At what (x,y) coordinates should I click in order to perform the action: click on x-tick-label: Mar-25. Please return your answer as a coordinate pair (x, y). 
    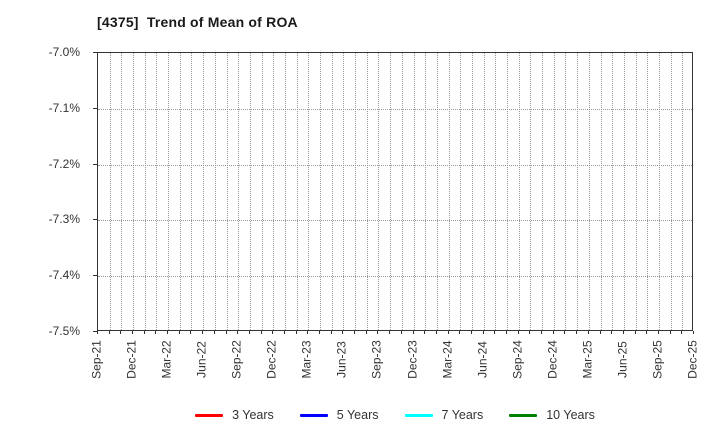
    Looking at the image, I should click on (587, 359).